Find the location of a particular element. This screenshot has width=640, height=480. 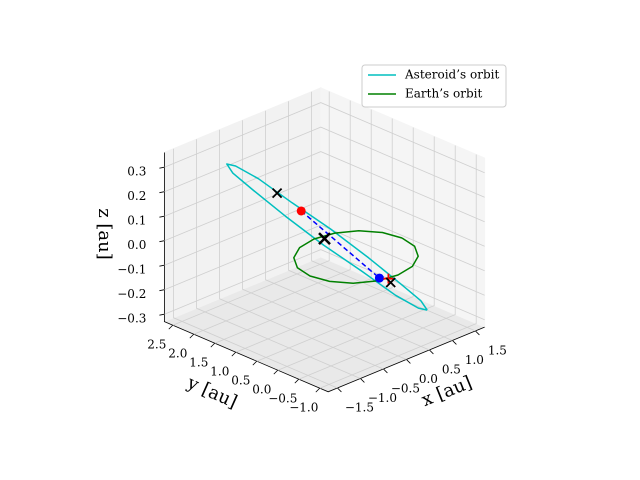

x-tick-label: −0.5 is located at coordinates (405, 388).